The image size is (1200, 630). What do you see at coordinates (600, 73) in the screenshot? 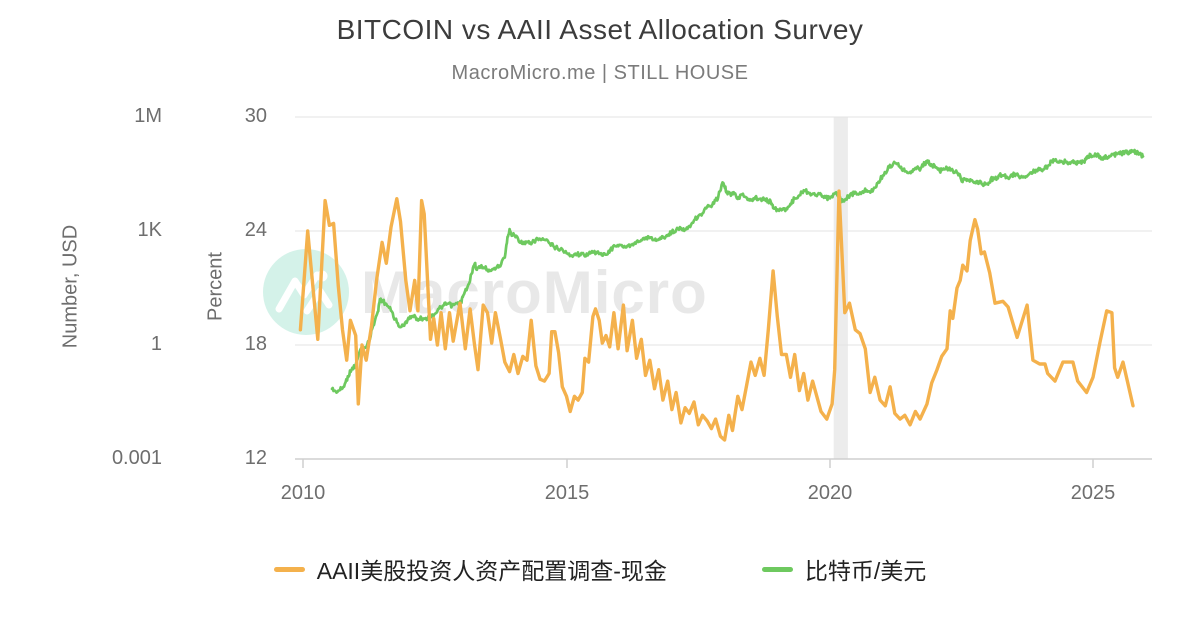
I see `chart-subtitle: MacroMicro.me | STILL HOUSE` at bounding box center [600, 73].